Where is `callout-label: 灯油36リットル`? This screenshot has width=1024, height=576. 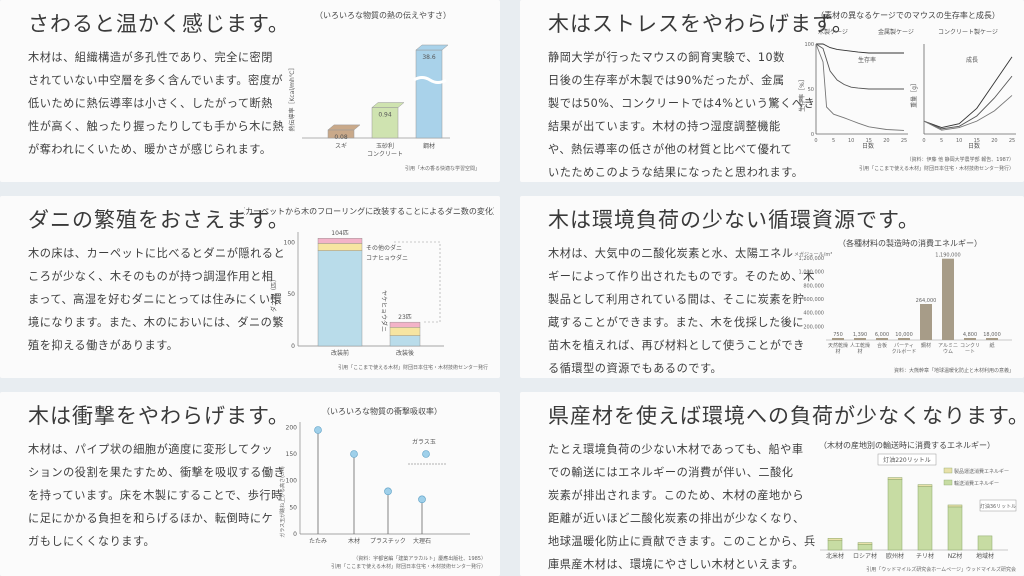 callout-label: 灯油36リットル is located at coordinates (998, 506).